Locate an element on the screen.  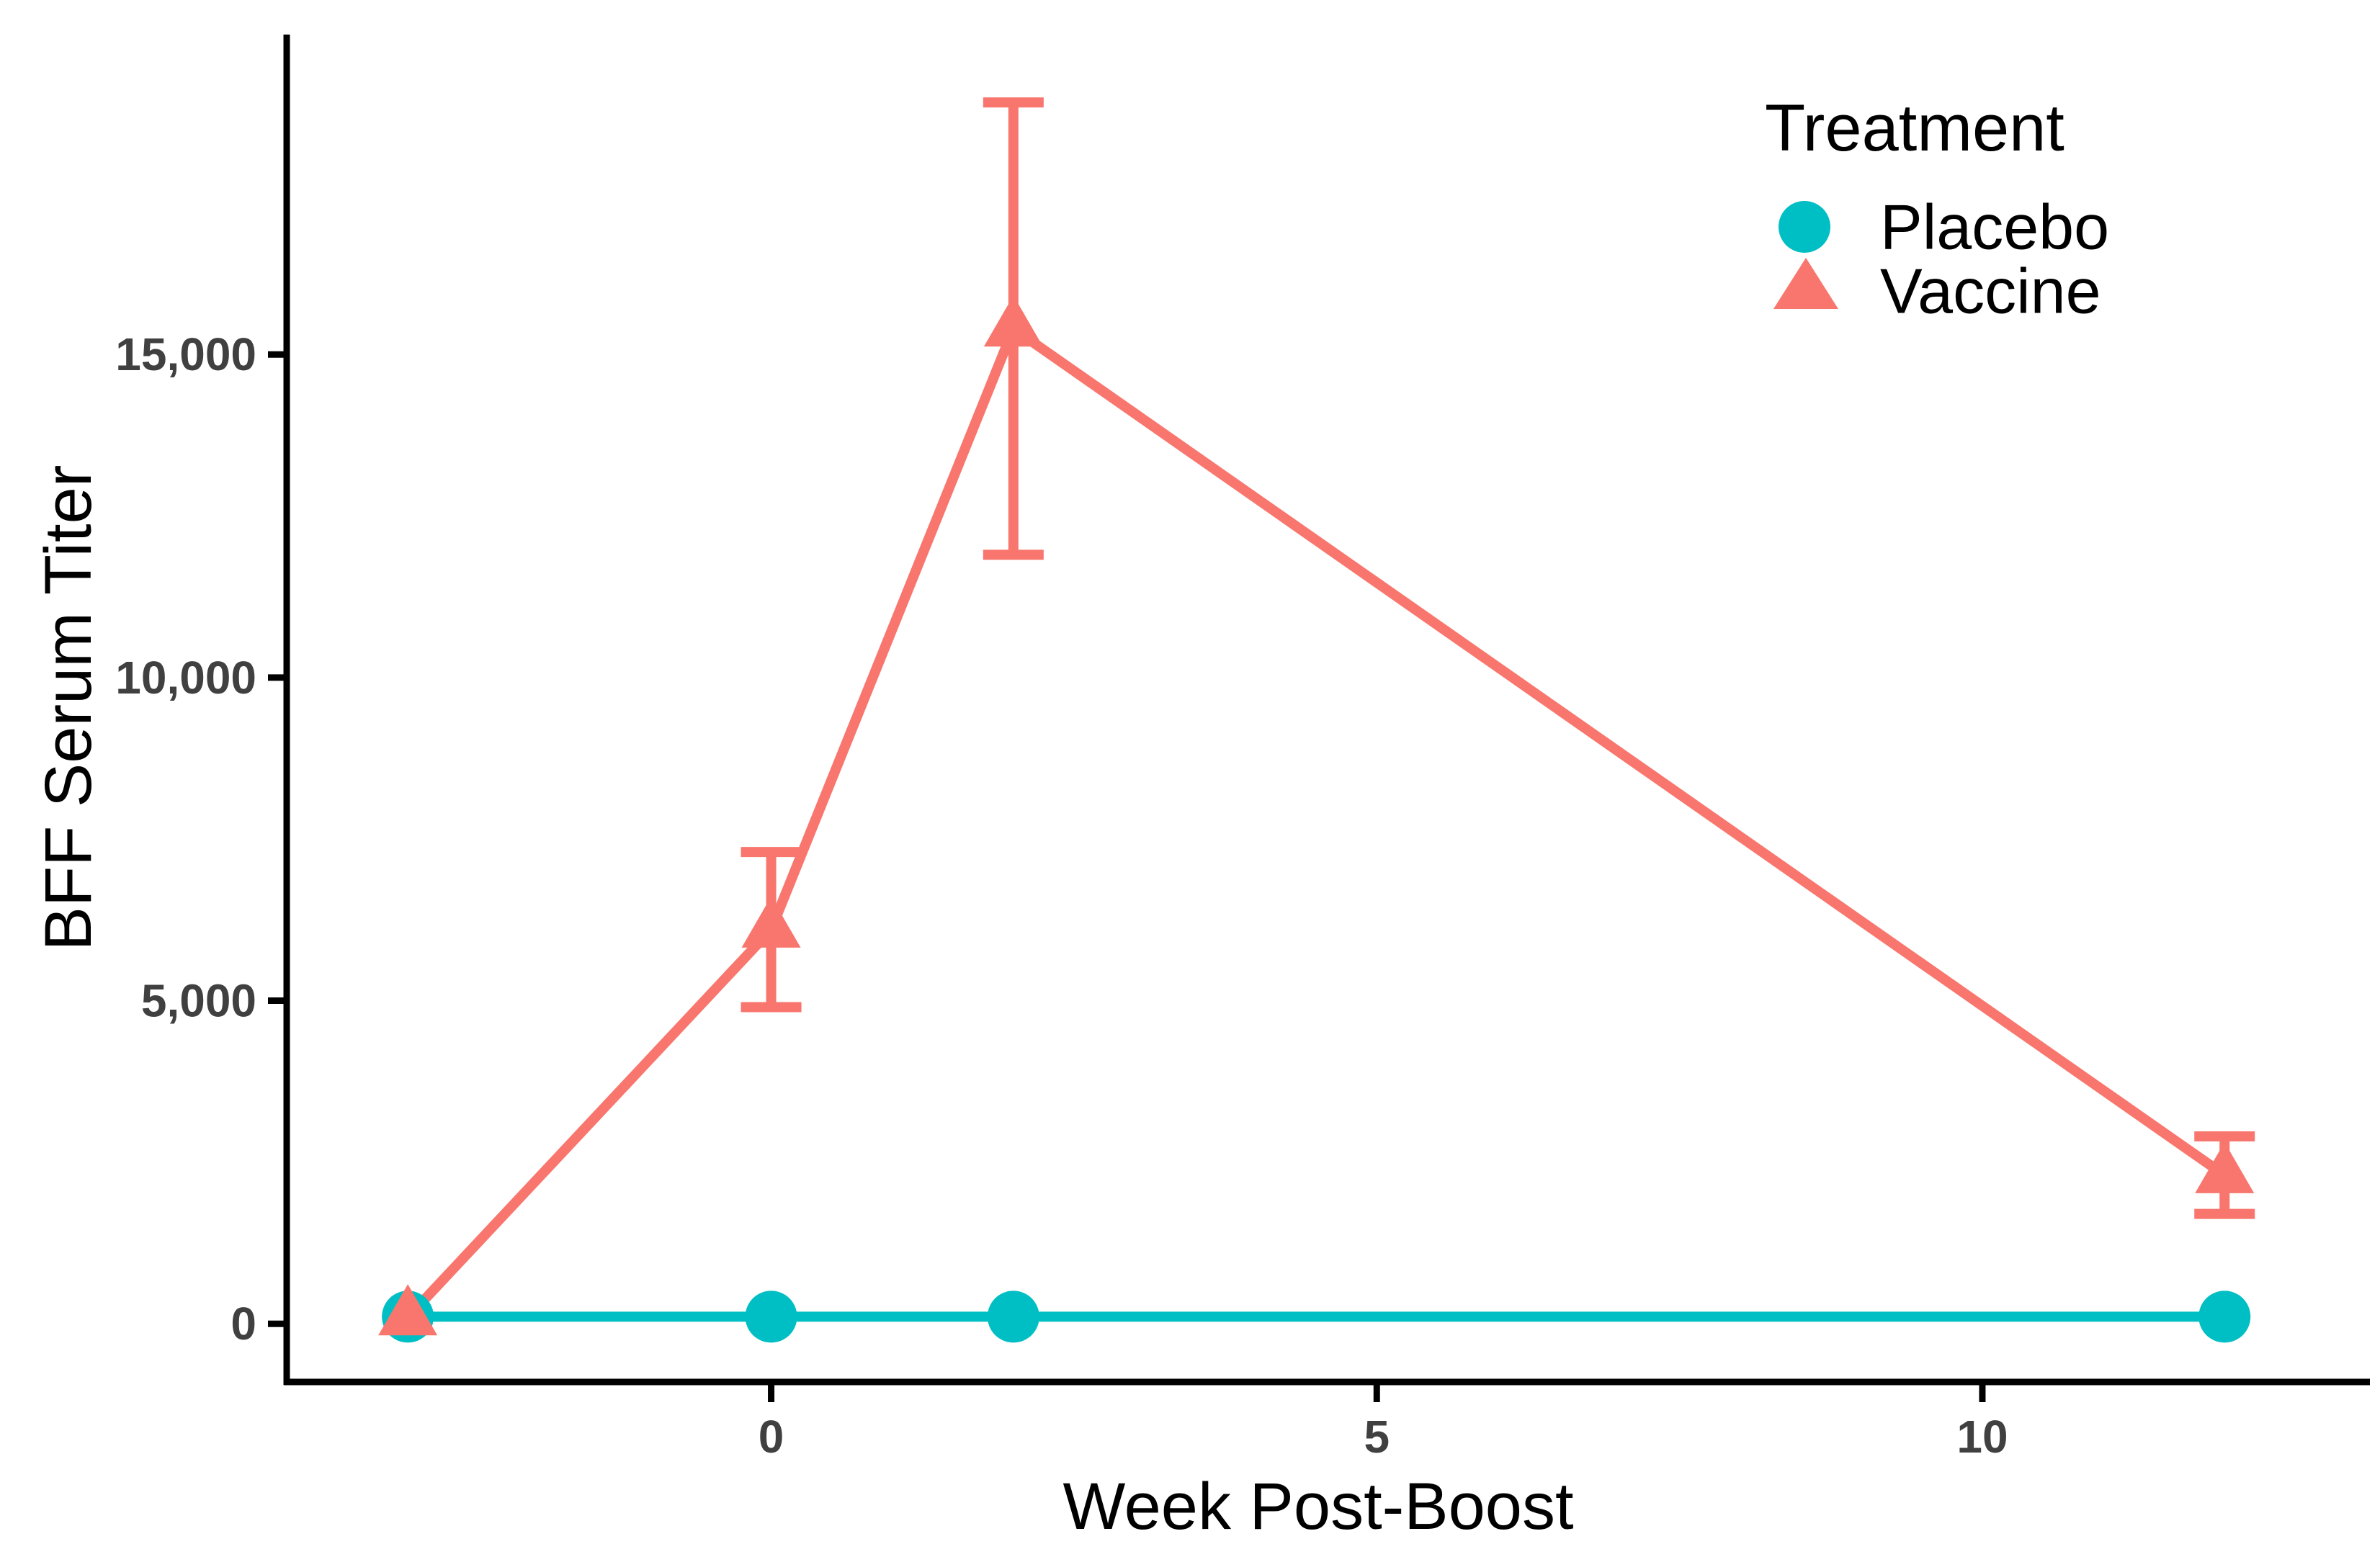
x-tick-label: 0 is located at coordinates (771, 1437).